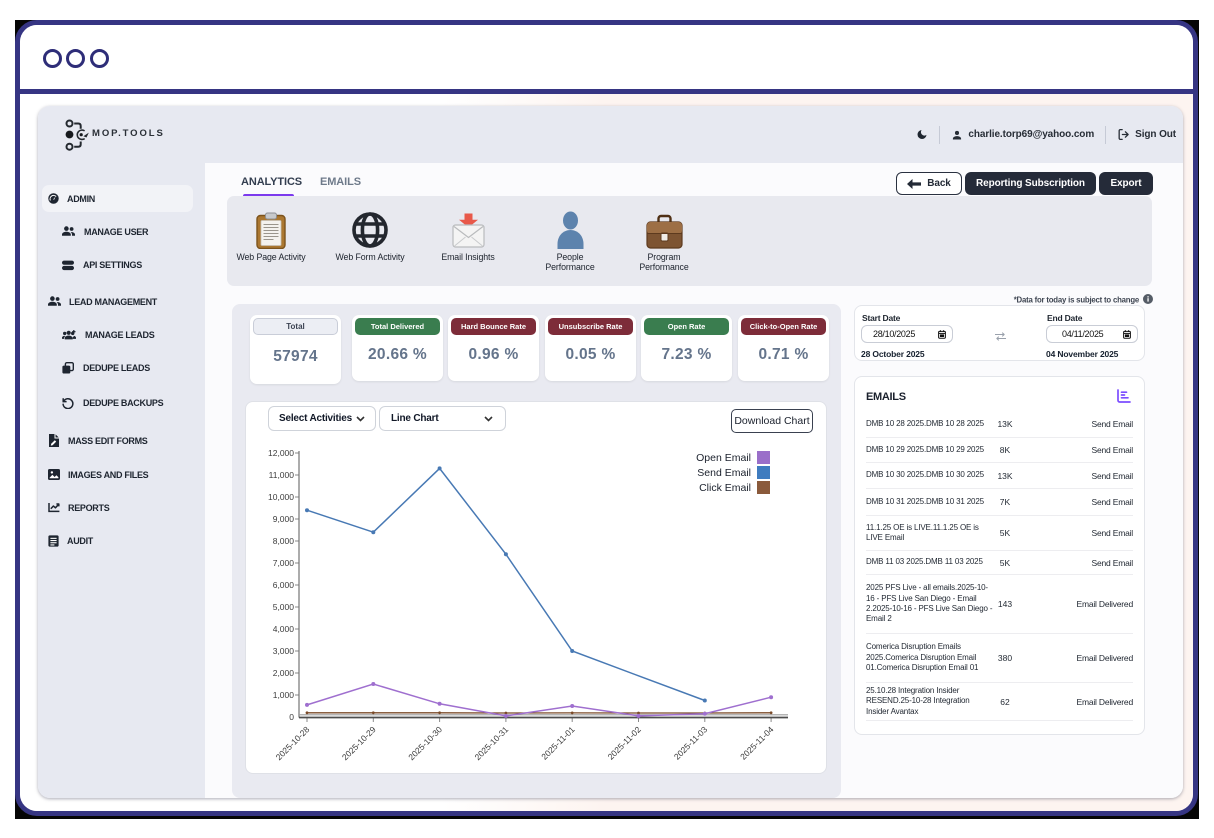 This screenshot has width=1214, height=838. Describe the element at coordinates (284, 673) in the screenshot. I see `svg-text: 2,000` at that location.